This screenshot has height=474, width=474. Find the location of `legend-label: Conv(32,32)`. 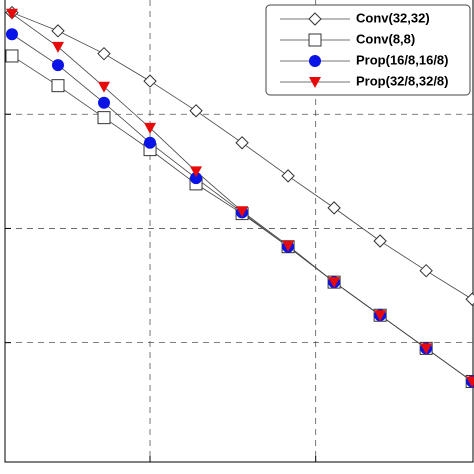

legend-label: Conv(32,32) is located at coordinates (393, 17).